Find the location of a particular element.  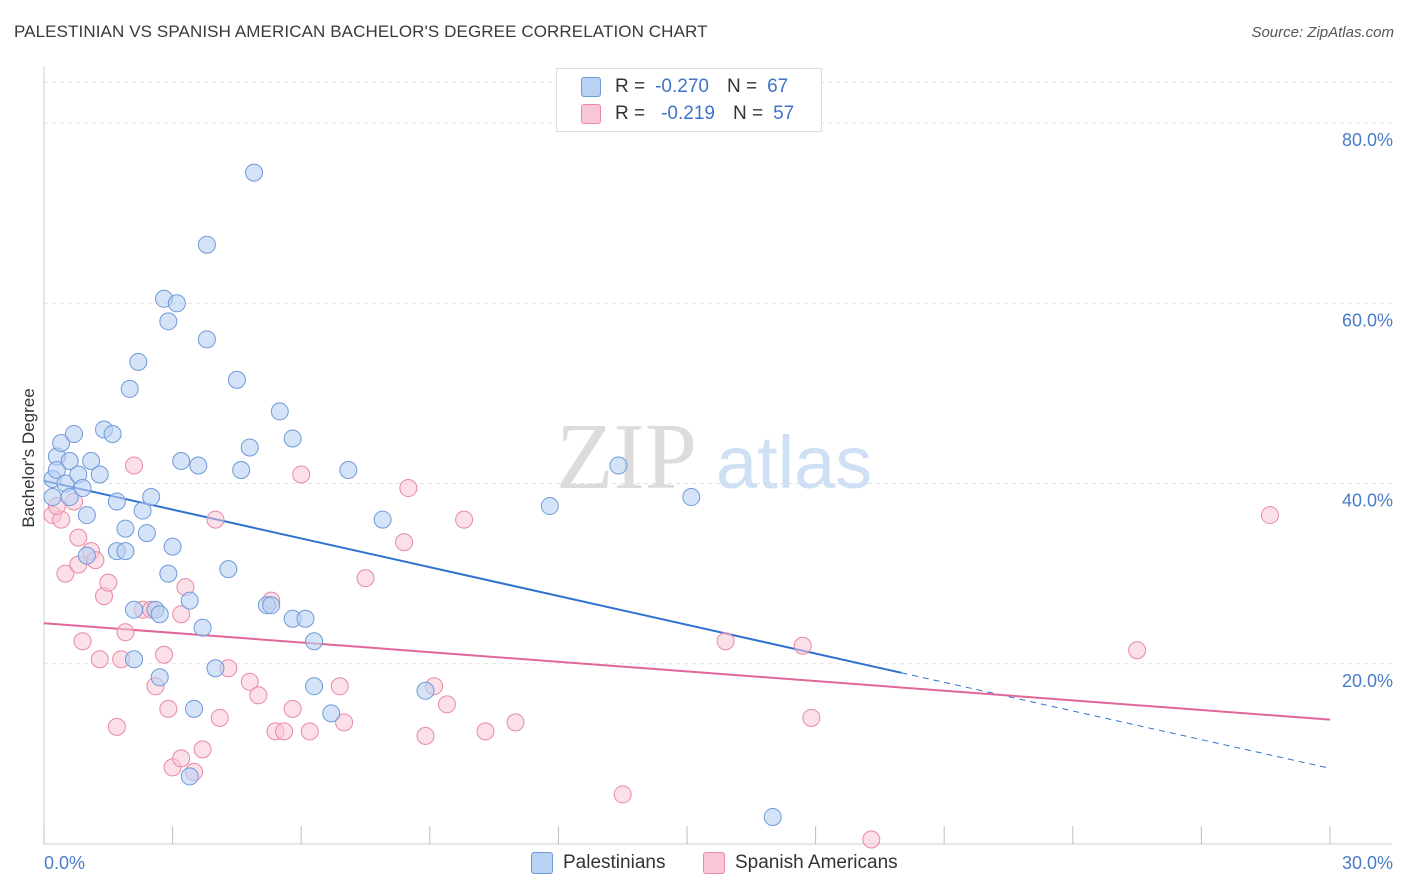

trend-line-spanish-americans is located at coordinates (687, 671).